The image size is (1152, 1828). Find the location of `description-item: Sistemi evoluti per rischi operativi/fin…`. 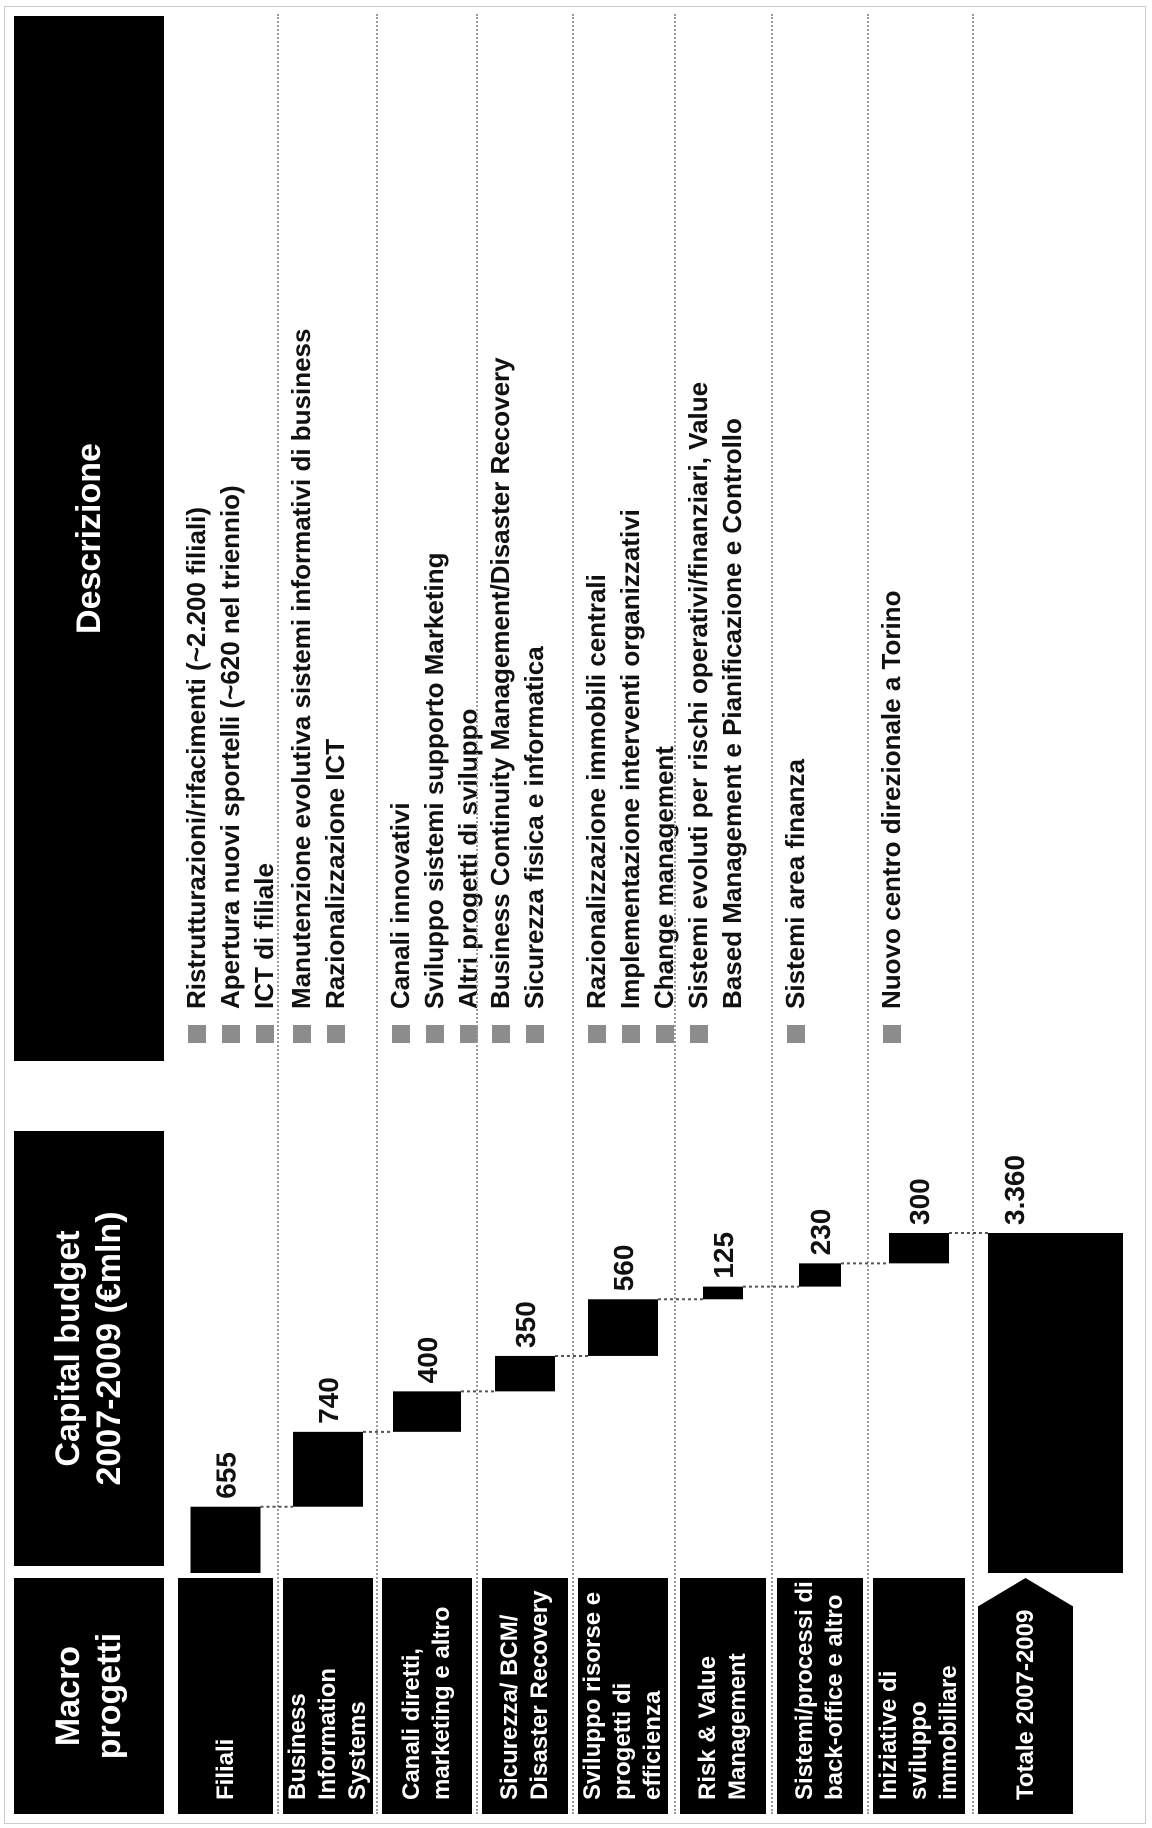

description-item: Sistemi evoluti per rischi operativi/fin… is located at coordinates (699, 531).